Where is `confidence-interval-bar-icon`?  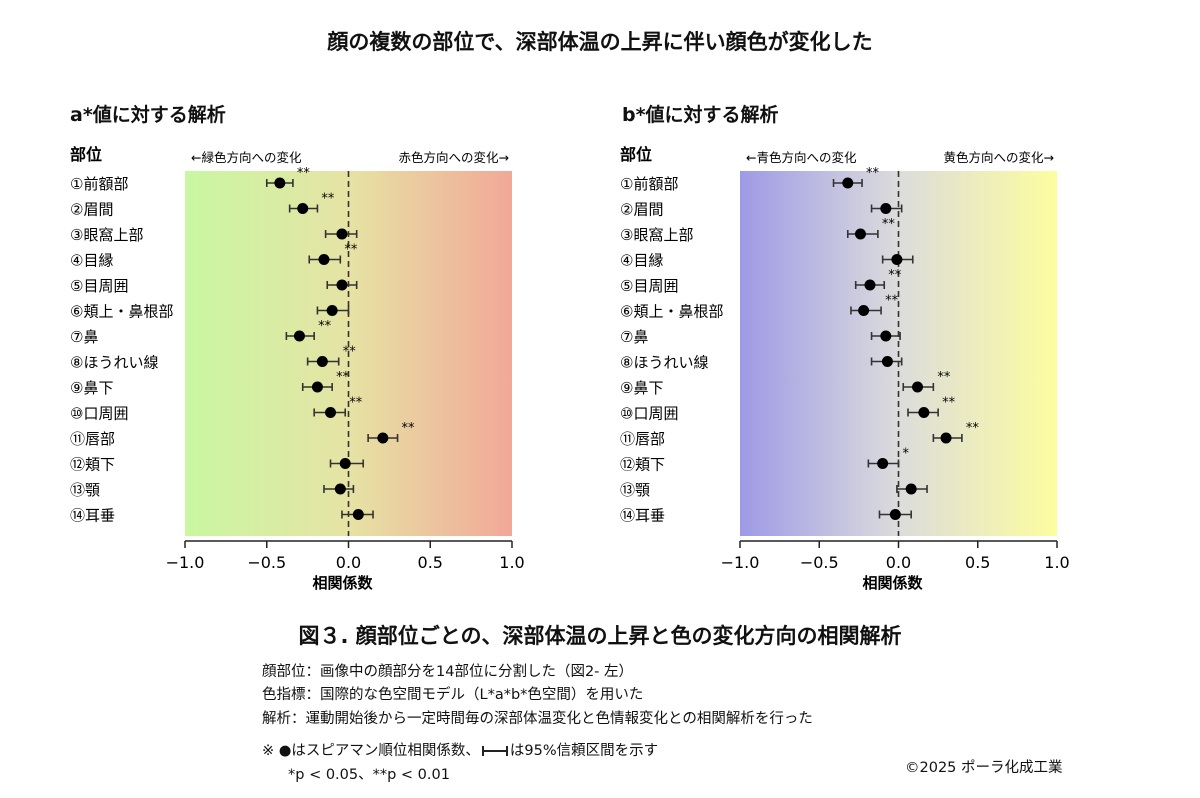
confidence-interval-bar-icon is located at coordinates (494, 751).